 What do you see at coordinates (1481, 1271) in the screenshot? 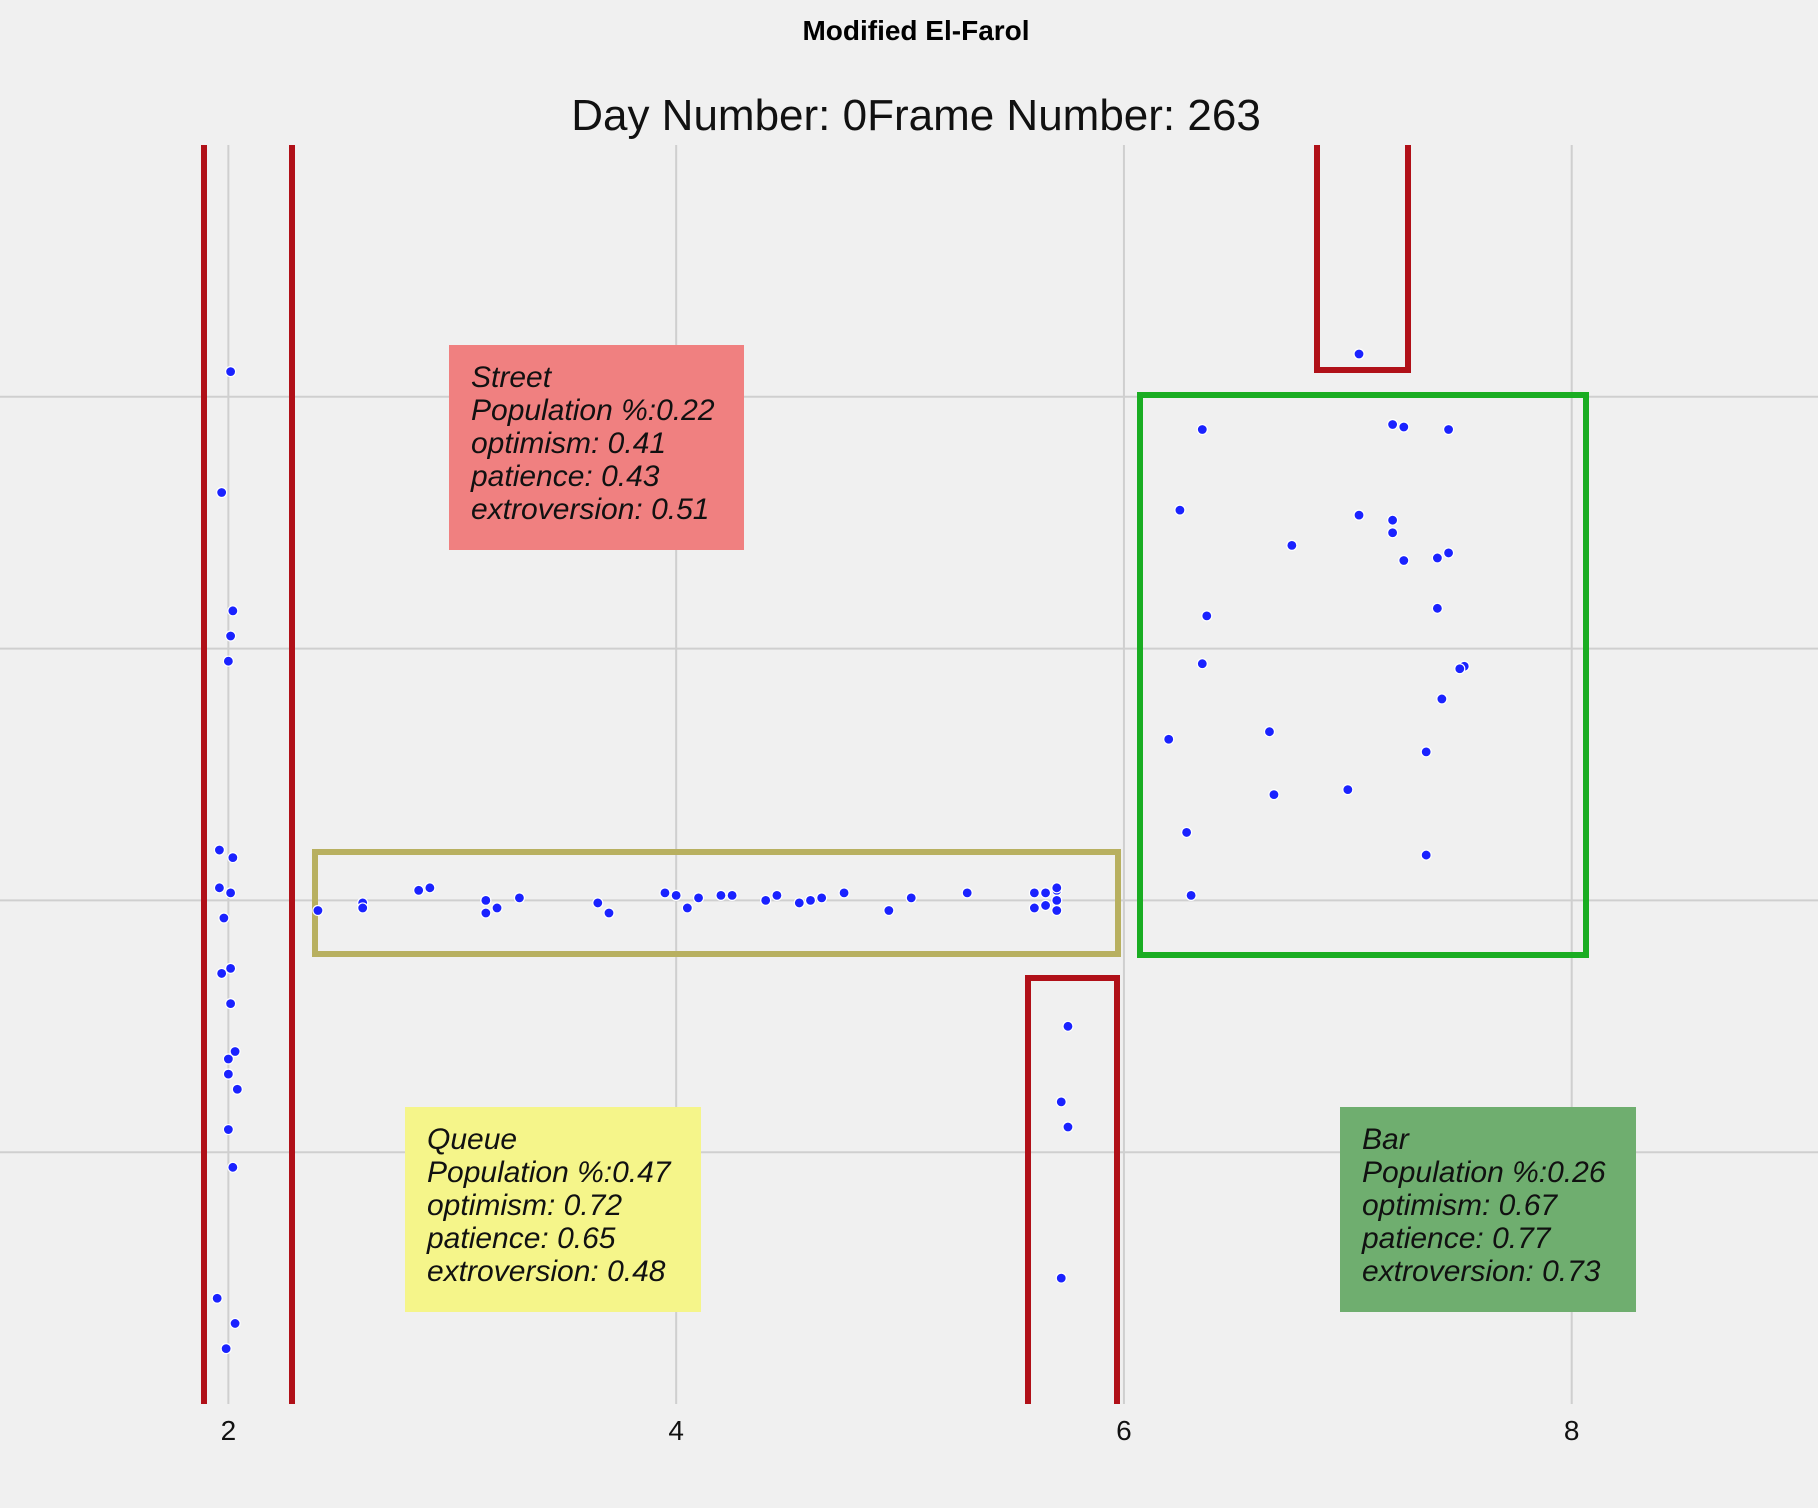
I see `bar-annotation-line: extroversion: 0.73` at bounding box center [1481, 1271].